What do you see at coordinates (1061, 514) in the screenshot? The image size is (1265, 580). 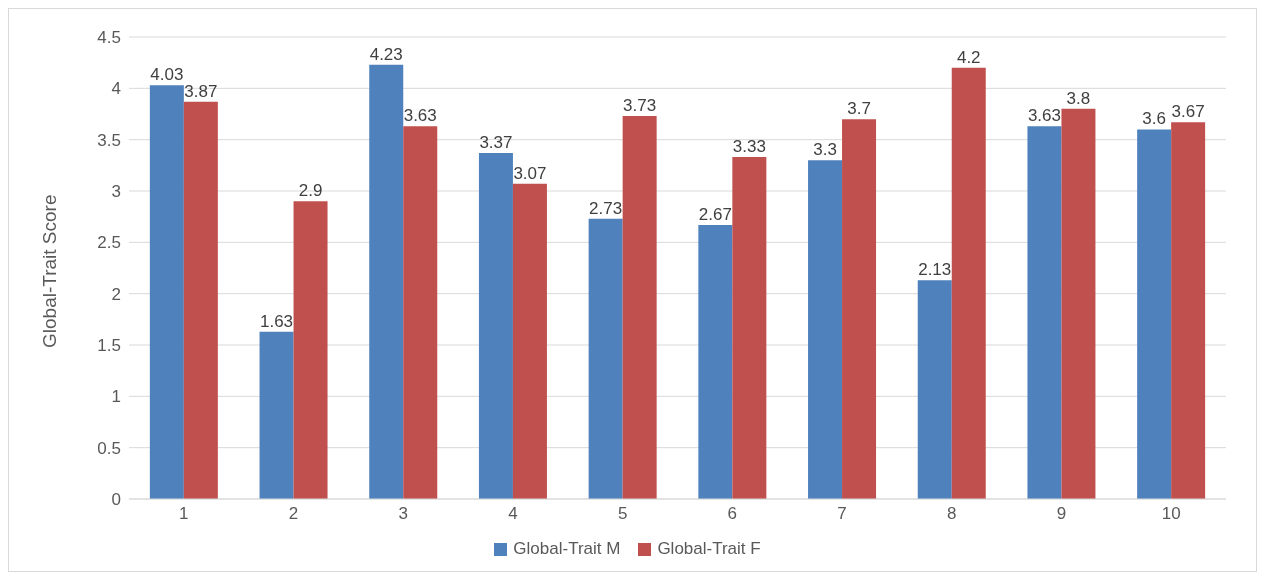 I see `x-tick-label: 9` at bounding box center [1061, 514].